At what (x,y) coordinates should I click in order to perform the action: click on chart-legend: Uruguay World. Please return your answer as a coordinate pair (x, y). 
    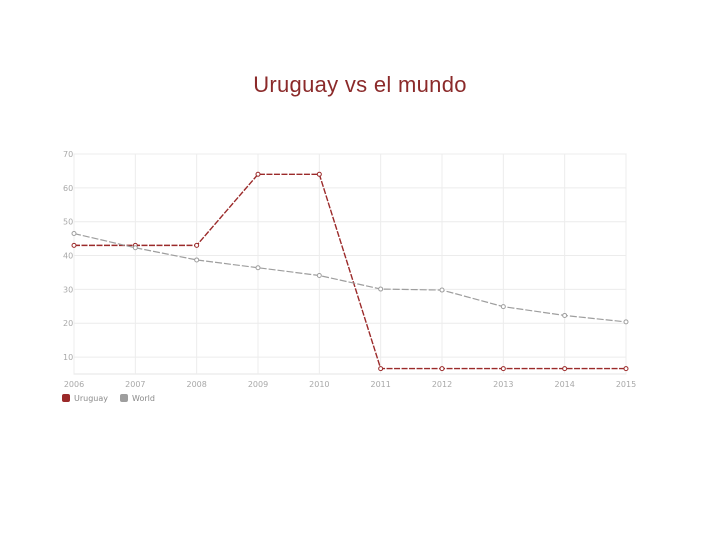
    Looking at the image, I should click on (108, 398).